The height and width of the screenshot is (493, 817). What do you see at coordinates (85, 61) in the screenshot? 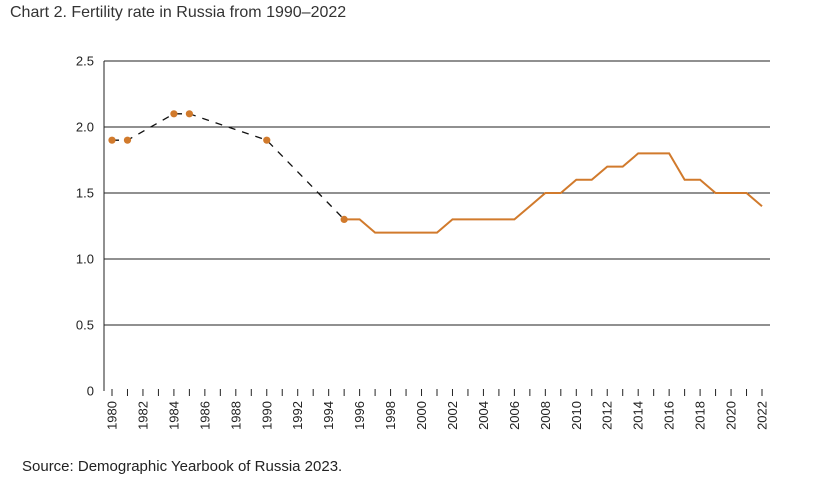
I see `y-tick-label: 2.5` at bounding box center [85, 61].